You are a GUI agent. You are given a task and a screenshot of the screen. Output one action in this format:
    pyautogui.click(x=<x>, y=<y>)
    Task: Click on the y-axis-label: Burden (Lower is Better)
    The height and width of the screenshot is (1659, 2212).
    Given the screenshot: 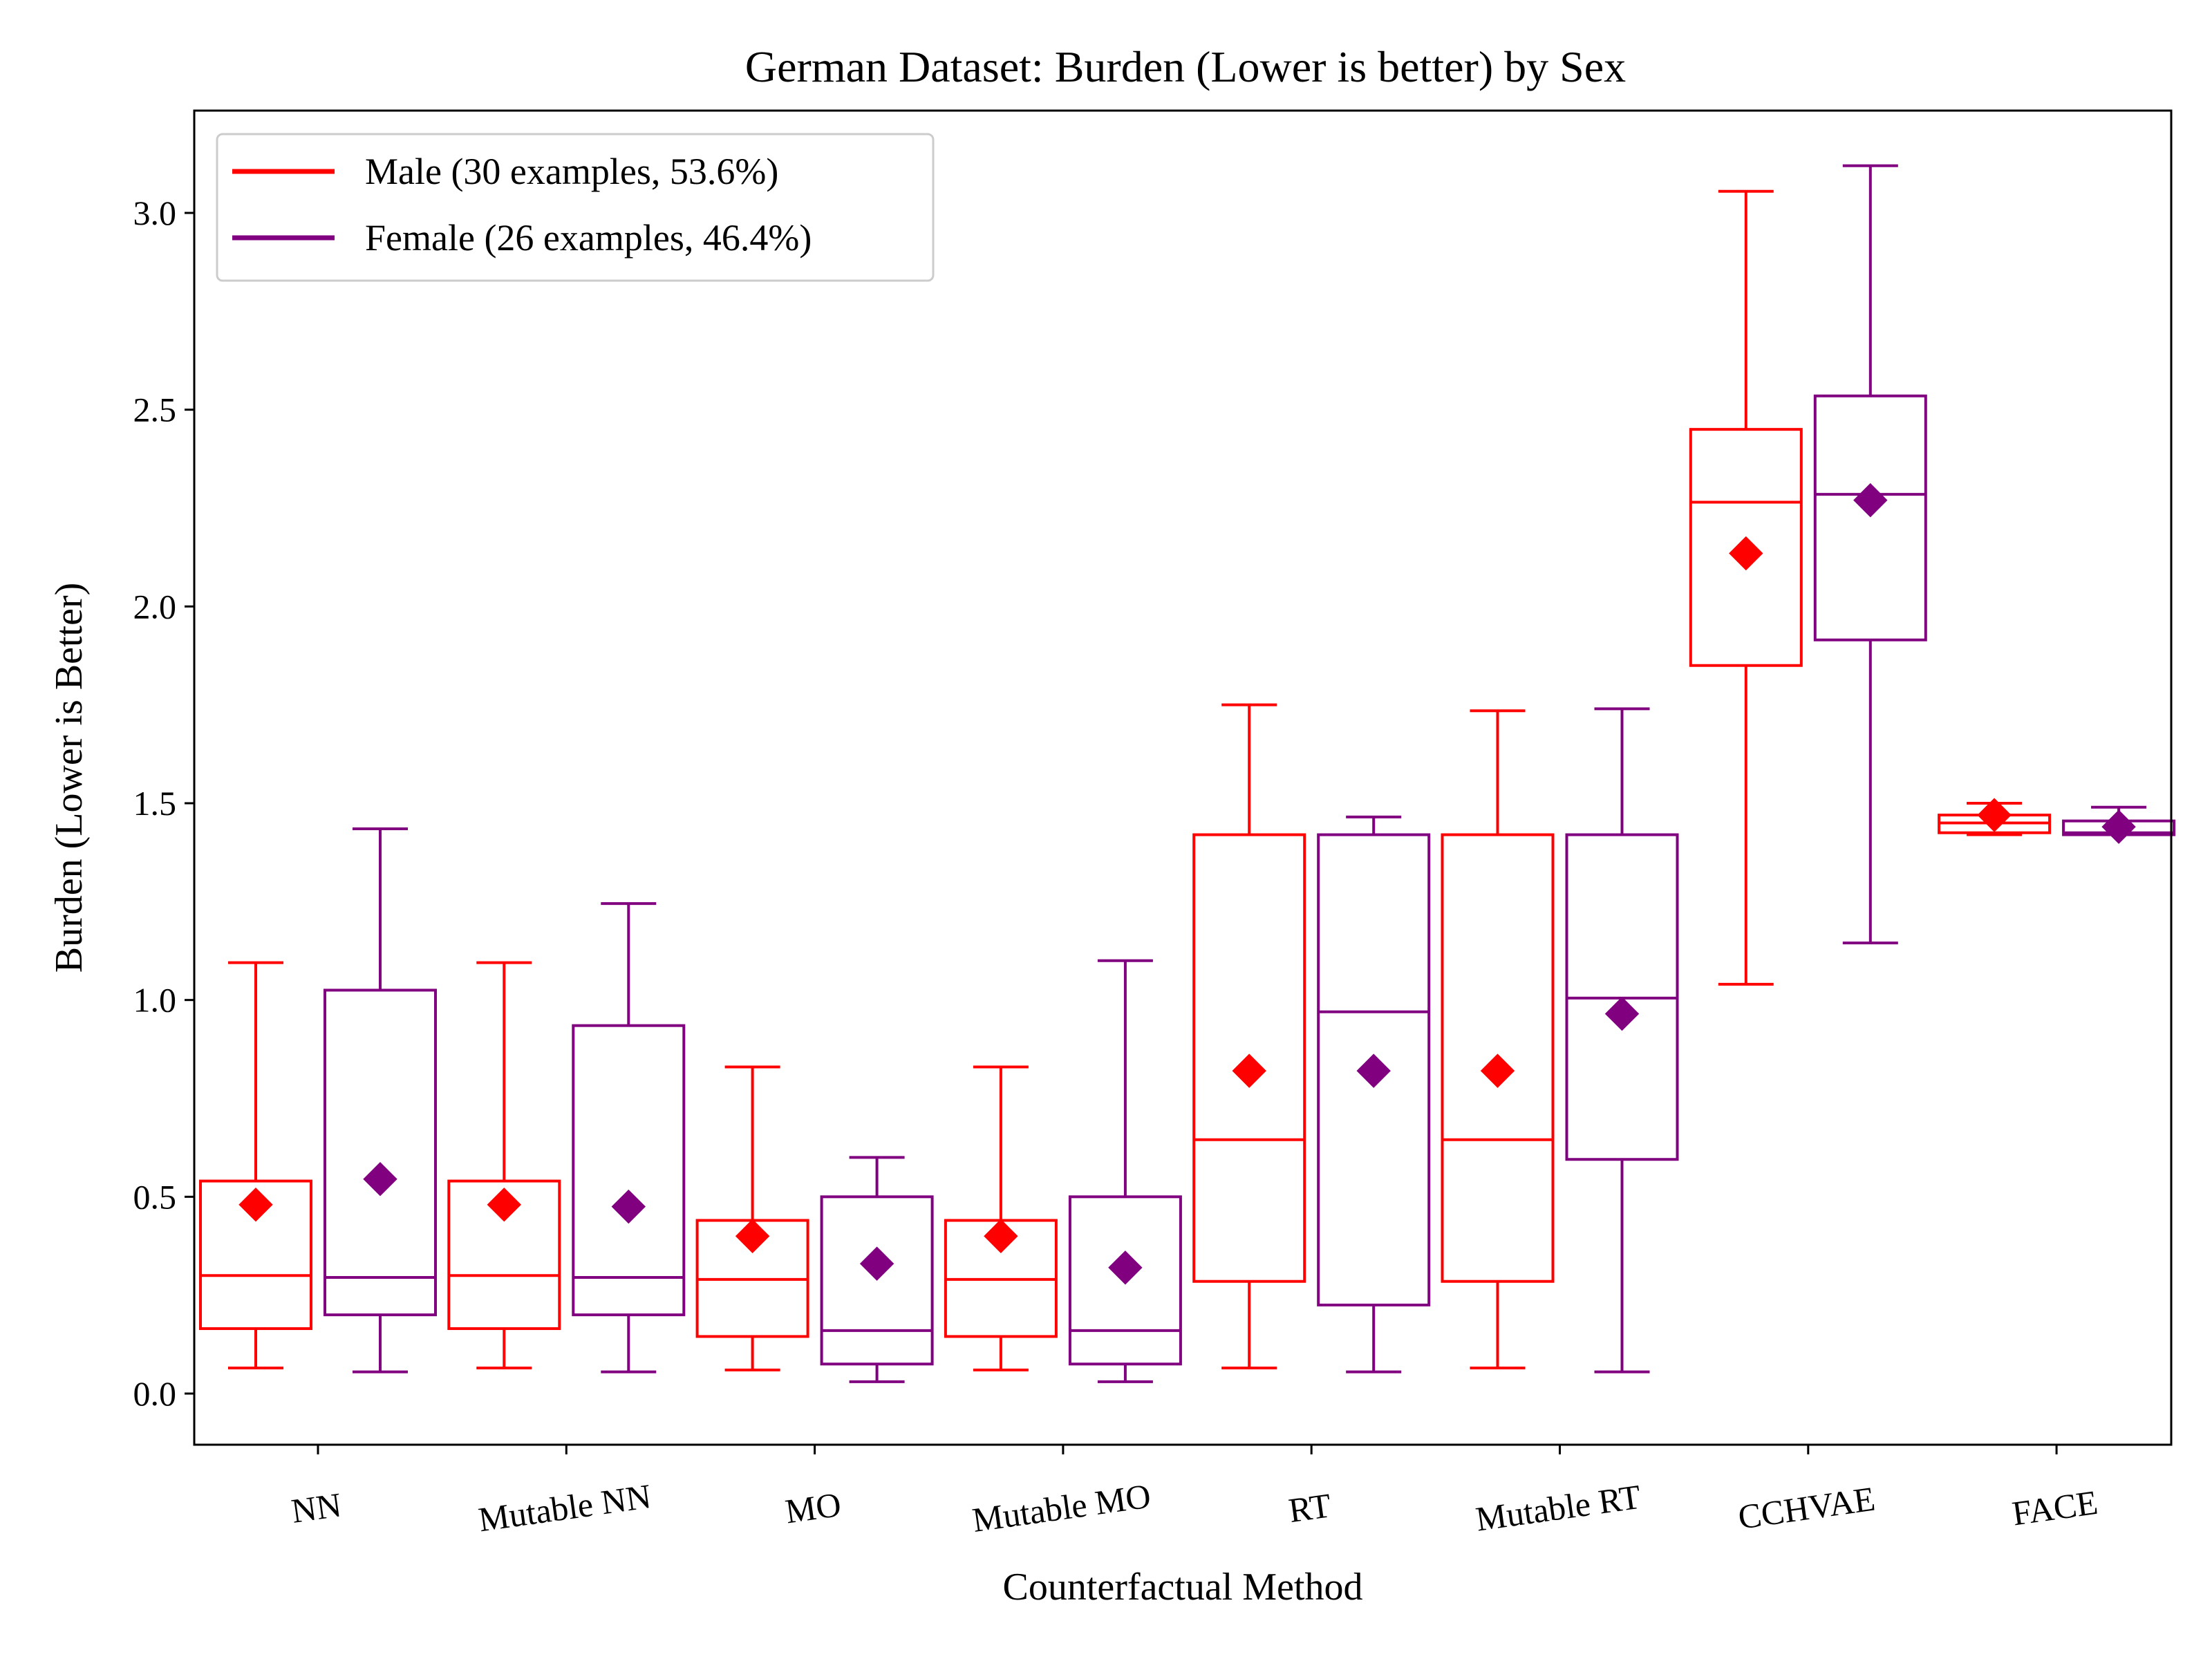 What is the action you would take?
    pyautogui.click(x=69, y=778)
    